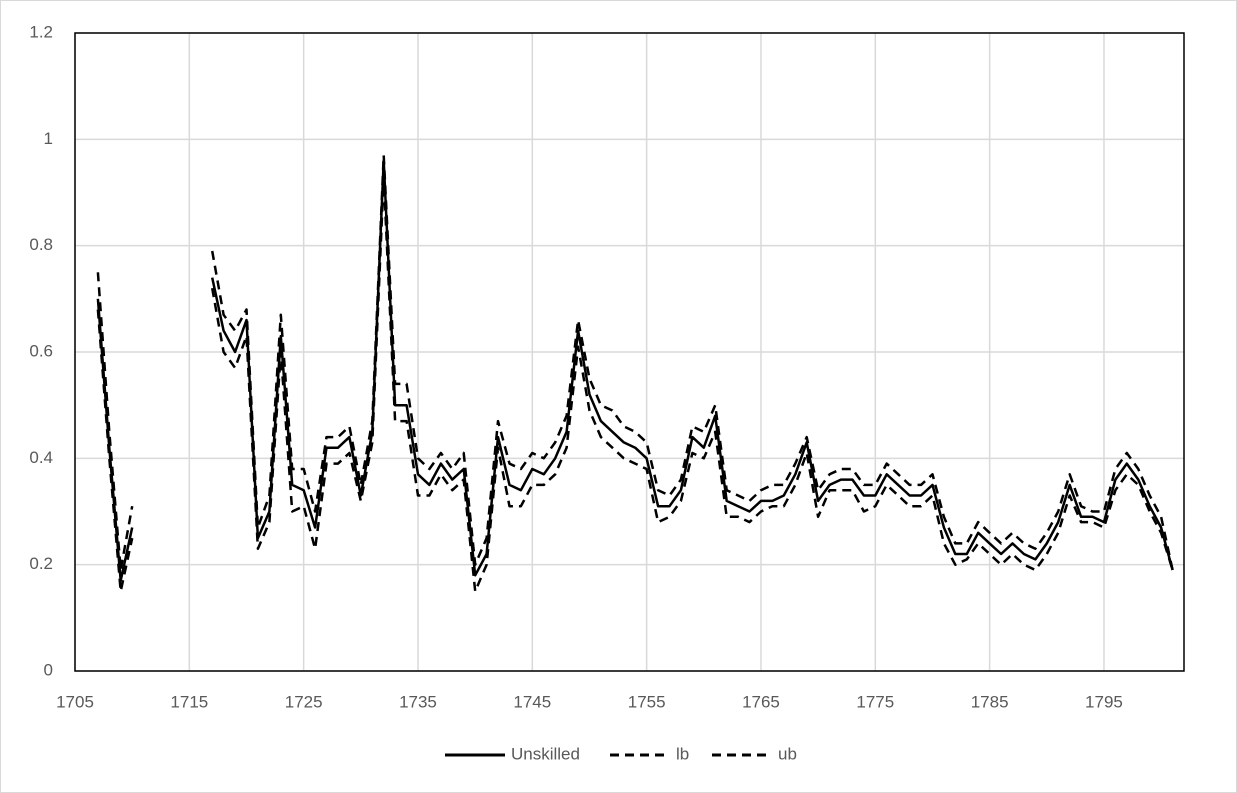  Describe the element at coordinates (545, 753) in the screenshot. I see `legend-label: Unskilled` at that location.